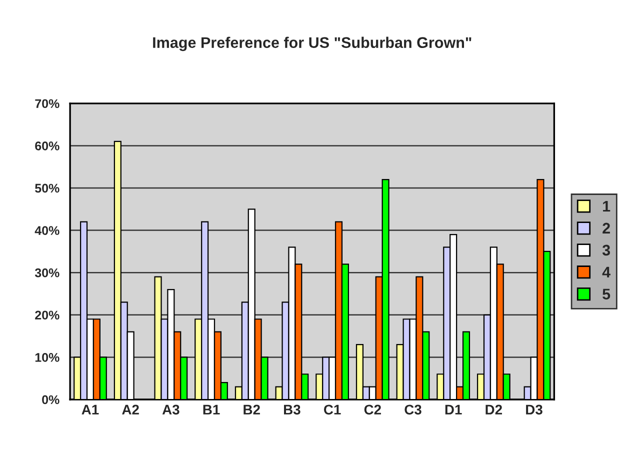 This screenshot has width=637, height=470. Describe the element at coordinates (47, 103) in the screenshot. I see `y-tick-label: 70%` at that location.